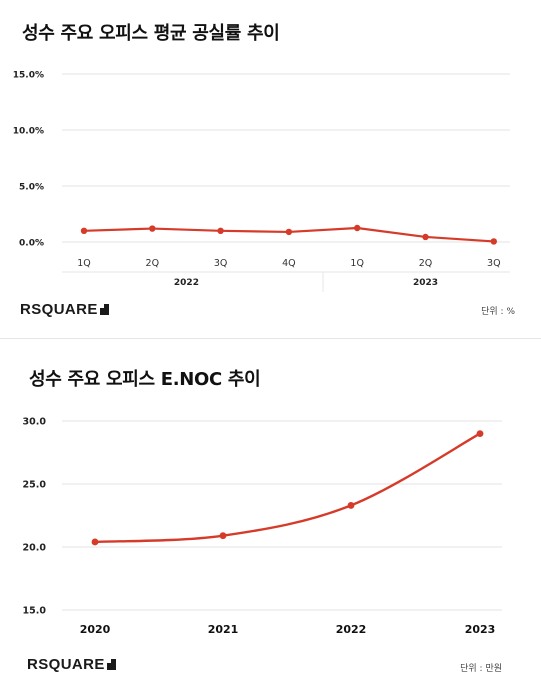 Image resolution: width=541 pixels, height=691 pixels. What do you see at coordinates (31, 188) in the screenshot?
I see `y-tick-label: 5.0%` at bounding box center [31, 188].